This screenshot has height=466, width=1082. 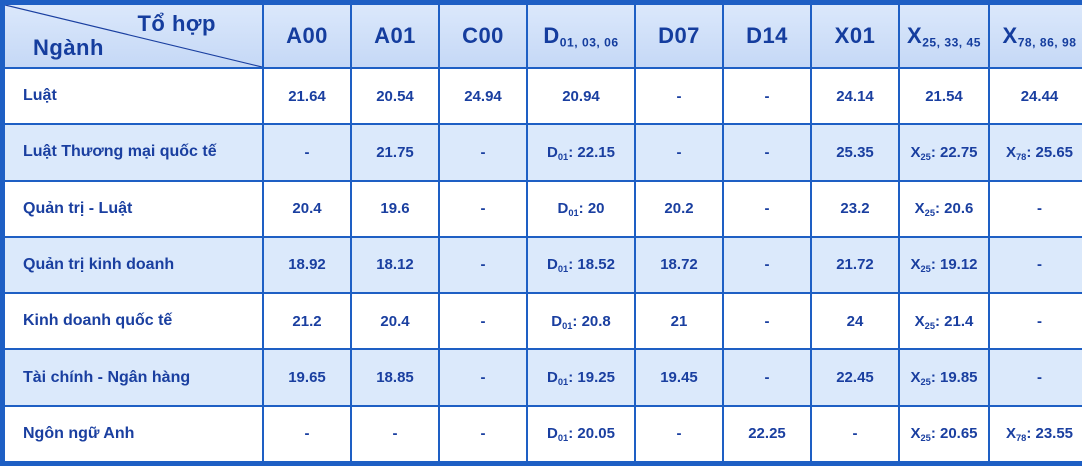 What do you see at coordinates (133, 321) in the screenshot?
I see `major-name-cell: Kinh doanh quốc tế` at bounding box center [133, 321].